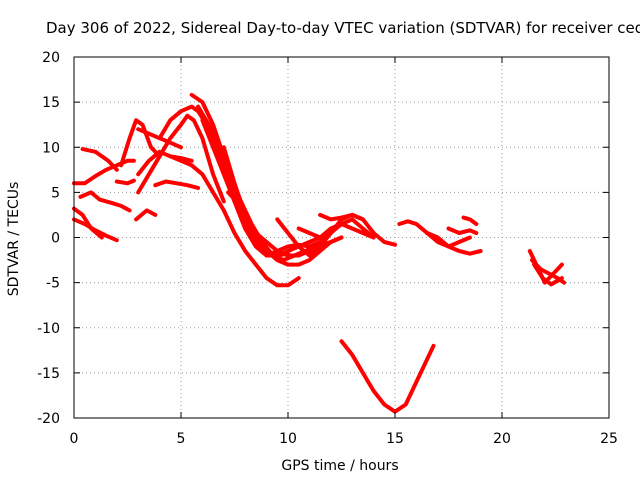 The height and width of the screenshot is (480, 640). I want to click on x-tick-label: 5, so click(181, 439).